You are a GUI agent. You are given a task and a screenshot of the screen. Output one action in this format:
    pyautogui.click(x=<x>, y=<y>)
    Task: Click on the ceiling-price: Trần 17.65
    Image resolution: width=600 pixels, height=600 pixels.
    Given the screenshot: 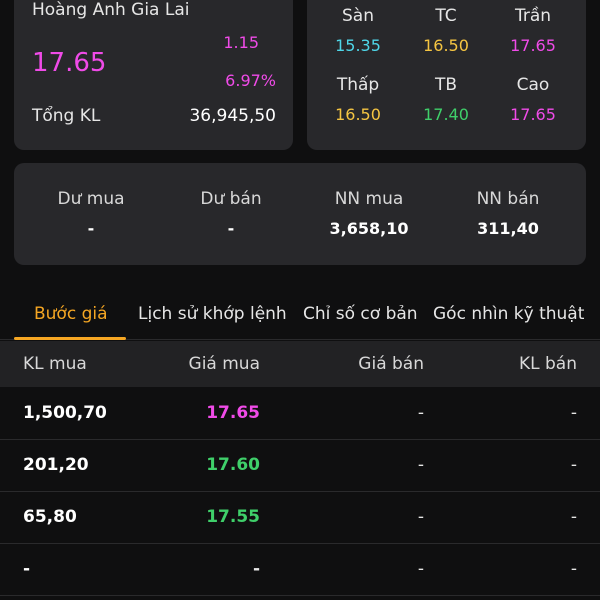 What is the action you would take?
    pyautogui.click(x=533, y=30)
    